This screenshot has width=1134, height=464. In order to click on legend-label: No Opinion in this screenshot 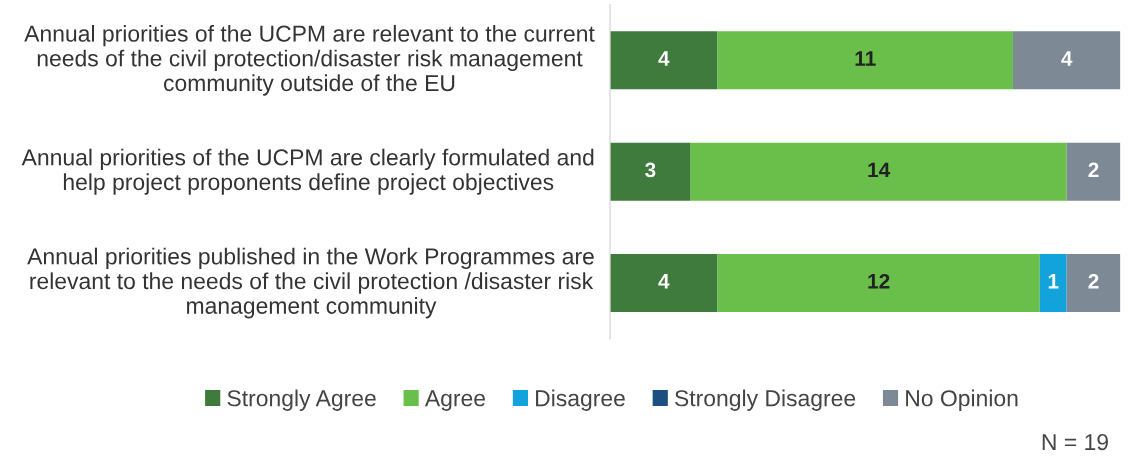, I will do `click(962, 400)`.